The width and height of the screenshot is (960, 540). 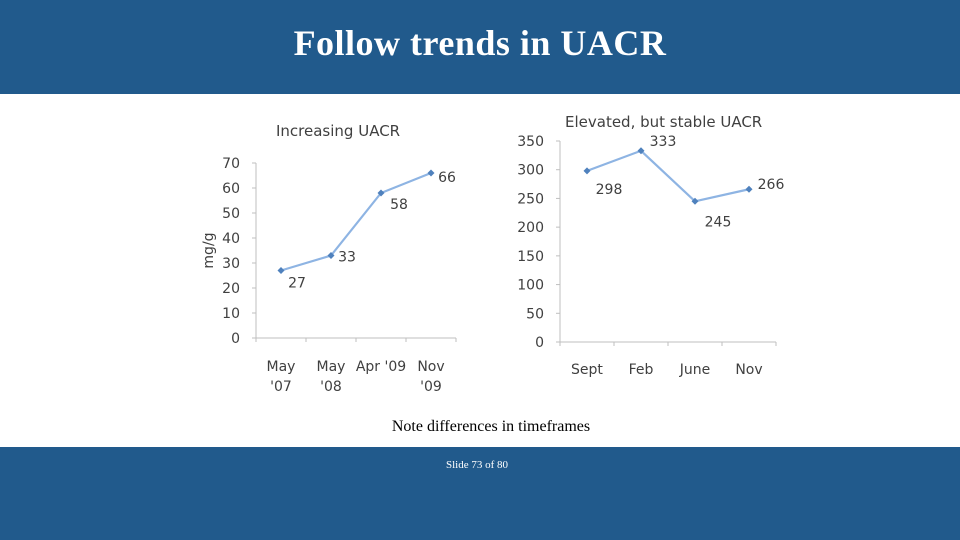 What do you see at coordinates (331, 387) in the screenshot?
I see `x-tick-label: '08` at bounding box center [331, 387].